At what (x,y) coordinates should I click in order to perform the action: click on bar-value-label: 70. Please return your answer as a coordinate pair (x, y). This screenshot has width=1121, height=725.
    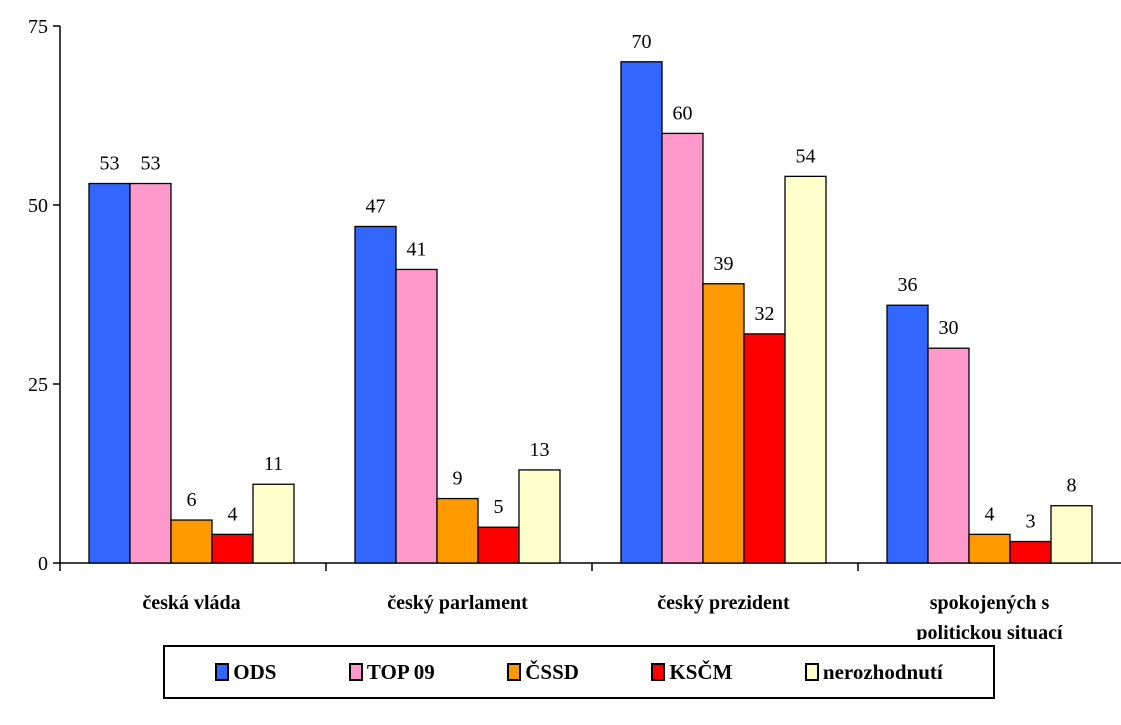
    Looking at the image, I should click on (642, 42).